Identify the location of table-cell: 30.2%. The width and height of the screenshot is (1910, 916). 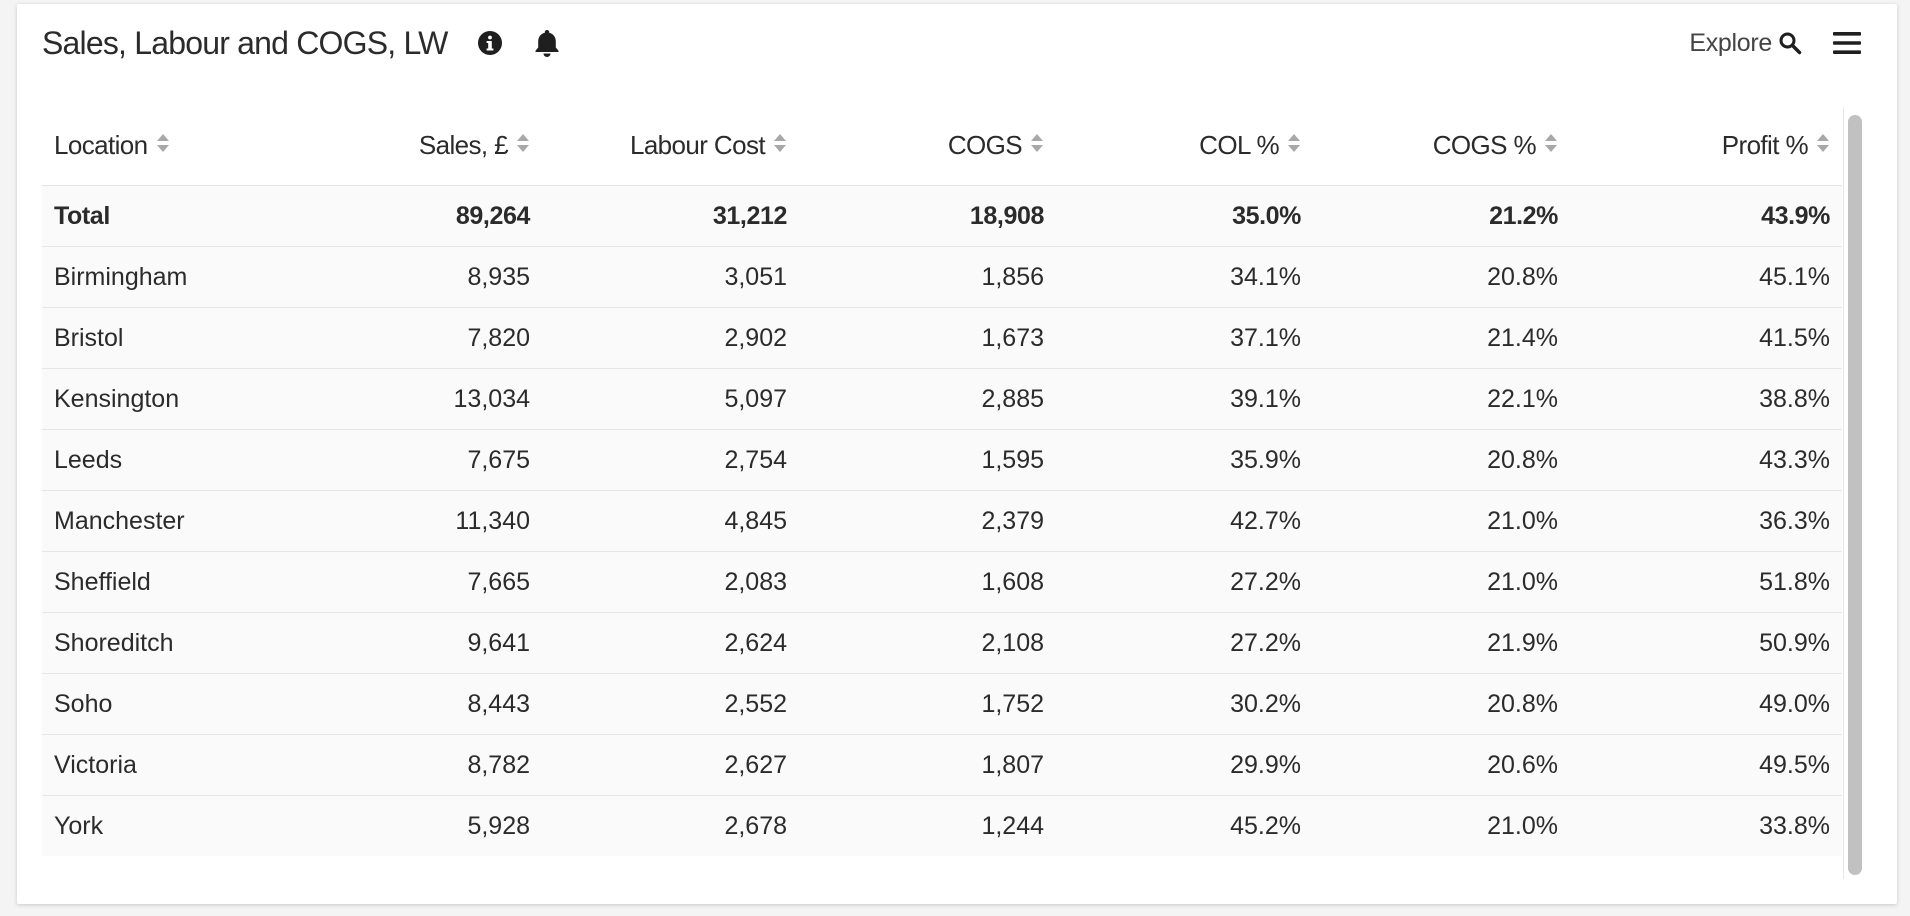
(1184, 704).